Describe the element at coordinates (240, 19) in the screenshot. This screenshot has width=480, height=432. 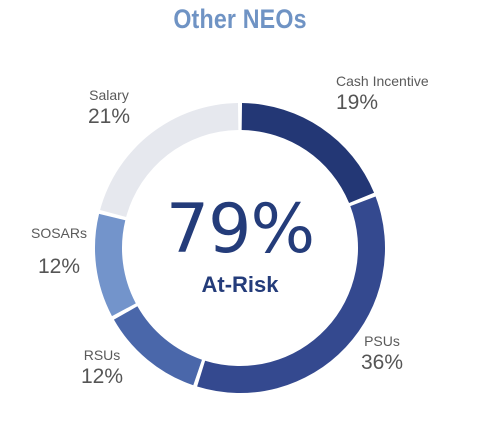
I see `chart-title: Other NEOs` at that location.